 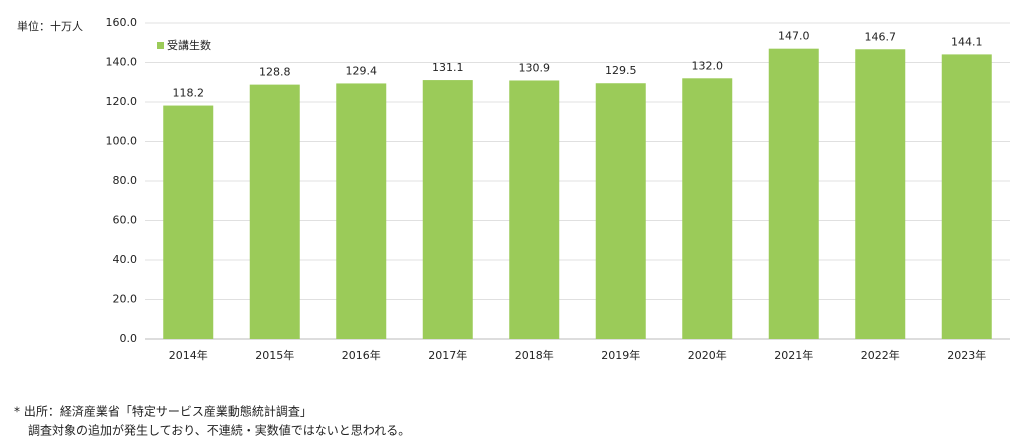 What do you see at coordinates (125, 220) in the screenshot?
I see `y-tick-label: 60.0` at bounding box center [125, 220].